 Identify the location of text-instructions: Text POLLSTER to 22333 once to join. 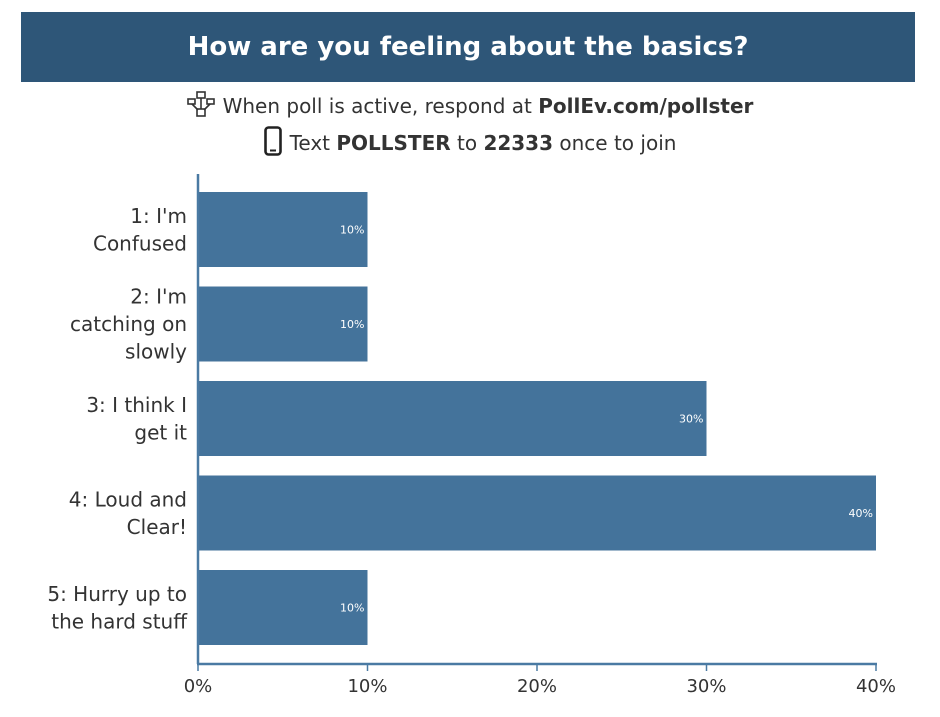
(470, 143).